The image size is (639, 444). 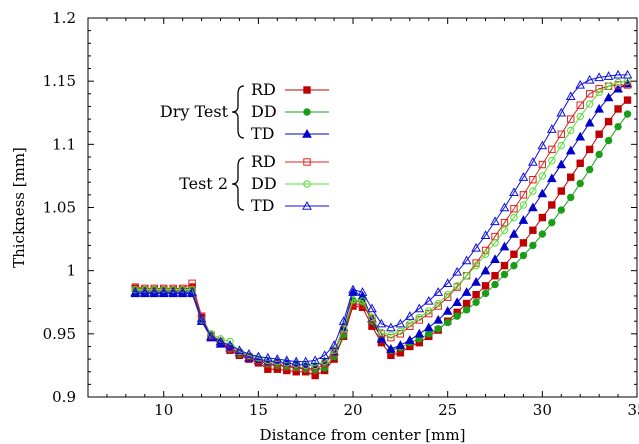 What do you see at coordinates (194, 111) in the screenshot?
I see `legend-group-label: Dry Test` at bounding box center [194, 111].